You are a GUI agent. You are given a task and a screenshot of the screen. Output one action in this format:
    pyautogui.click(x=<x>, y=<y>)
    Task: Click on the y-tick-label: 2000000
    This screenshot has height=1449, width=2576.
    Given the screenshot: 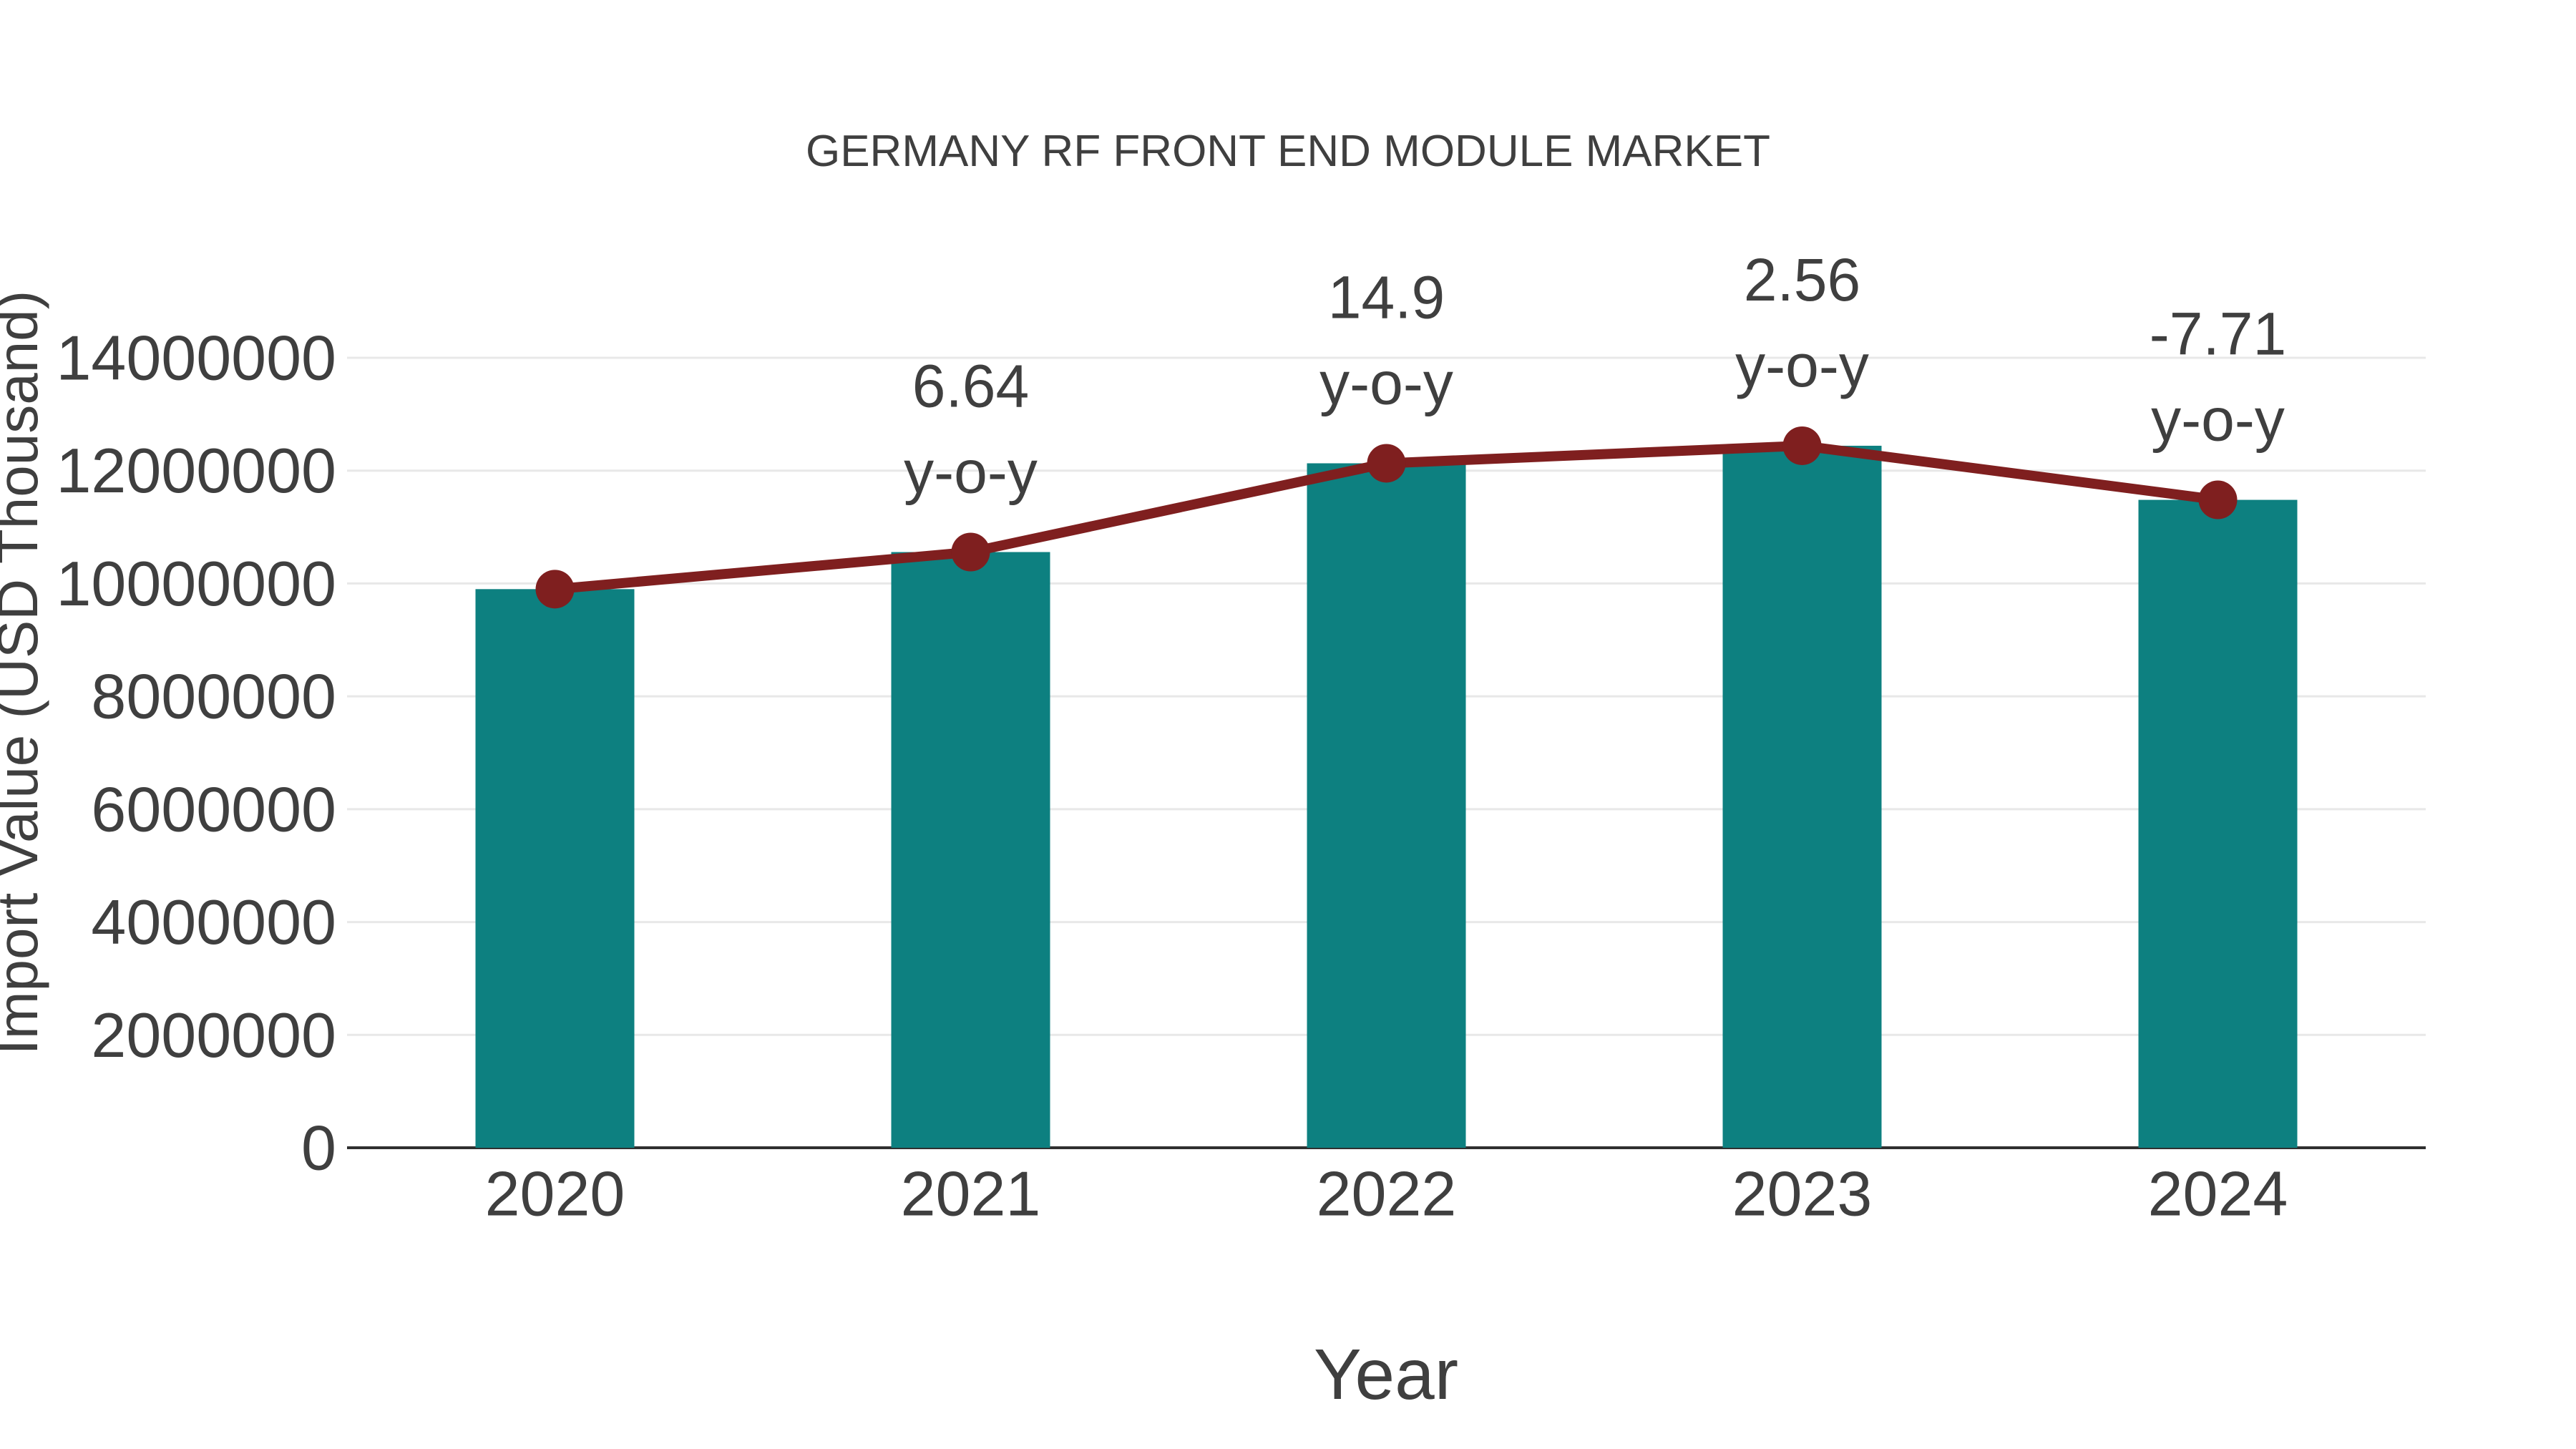 What is the action you would take?
    pyautogui.click(x=213, y=1035)
    